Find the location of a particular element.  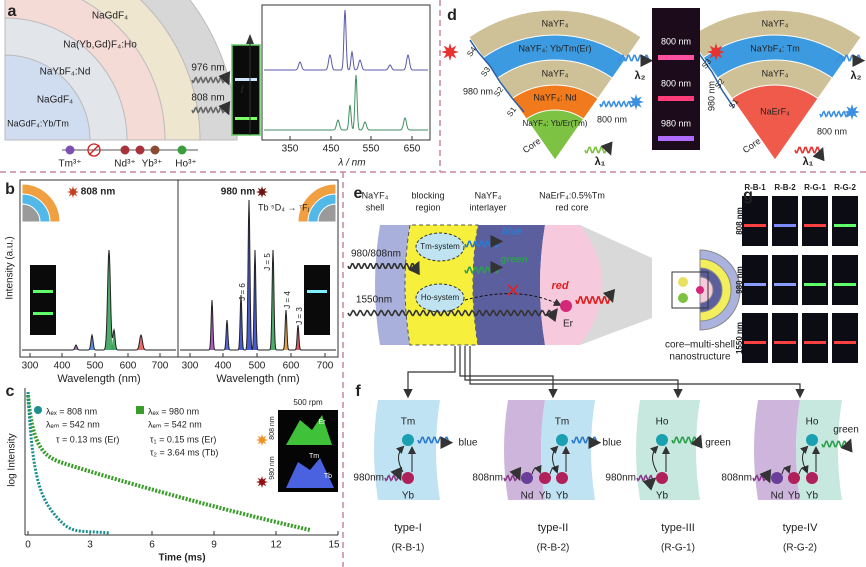

x-tick-label: 700 is located at coordinates (325, 366).